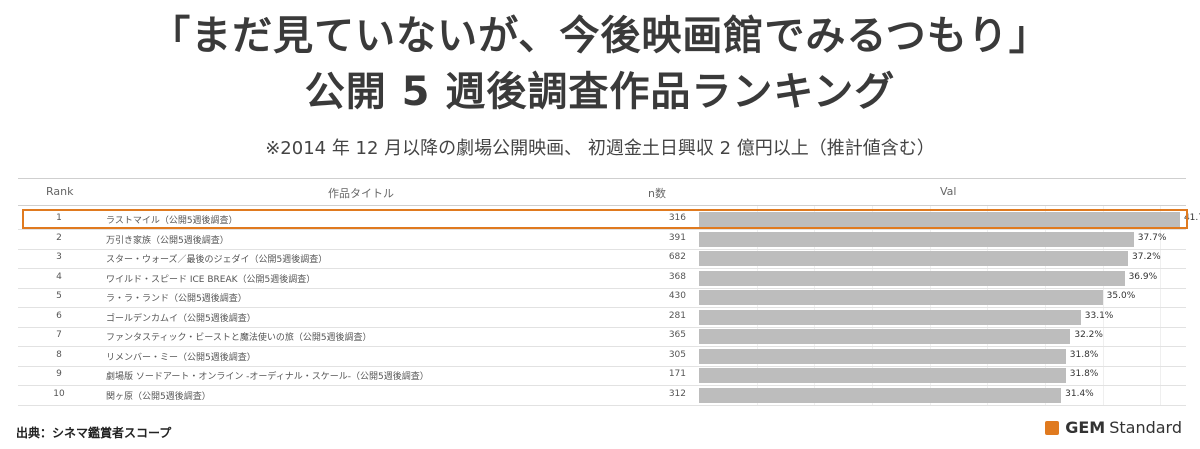 This screenshot has width=1200, height=449. What do you see at coordinates (1191, 218) in the screenshot?
I see `value-label: 41.7%` at bounding box center [1191, 218].